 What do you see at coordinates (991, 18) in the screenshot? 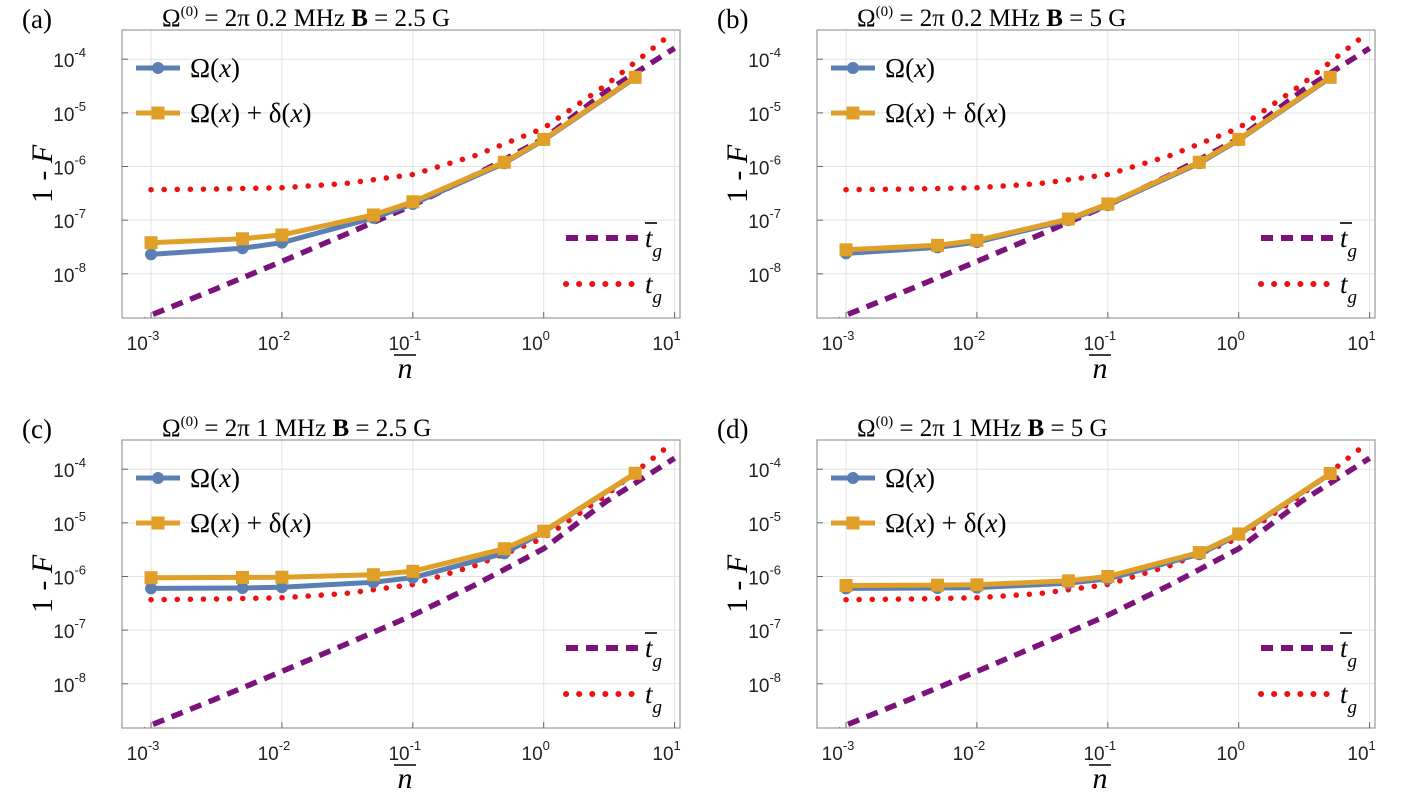
I see `panel-title: Ω(0) = 2π 0.2 MHz B = 5 G` at bounding box center [991, 18].